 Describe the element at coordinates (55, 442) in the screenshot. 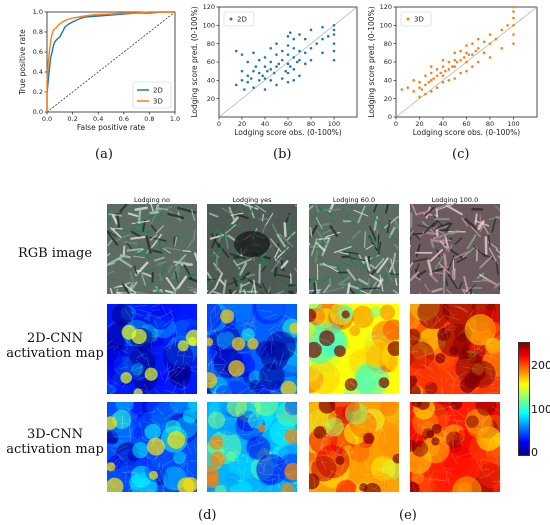

I see `row-label-3d-cnn: 3D-CNN activation map` at that location.